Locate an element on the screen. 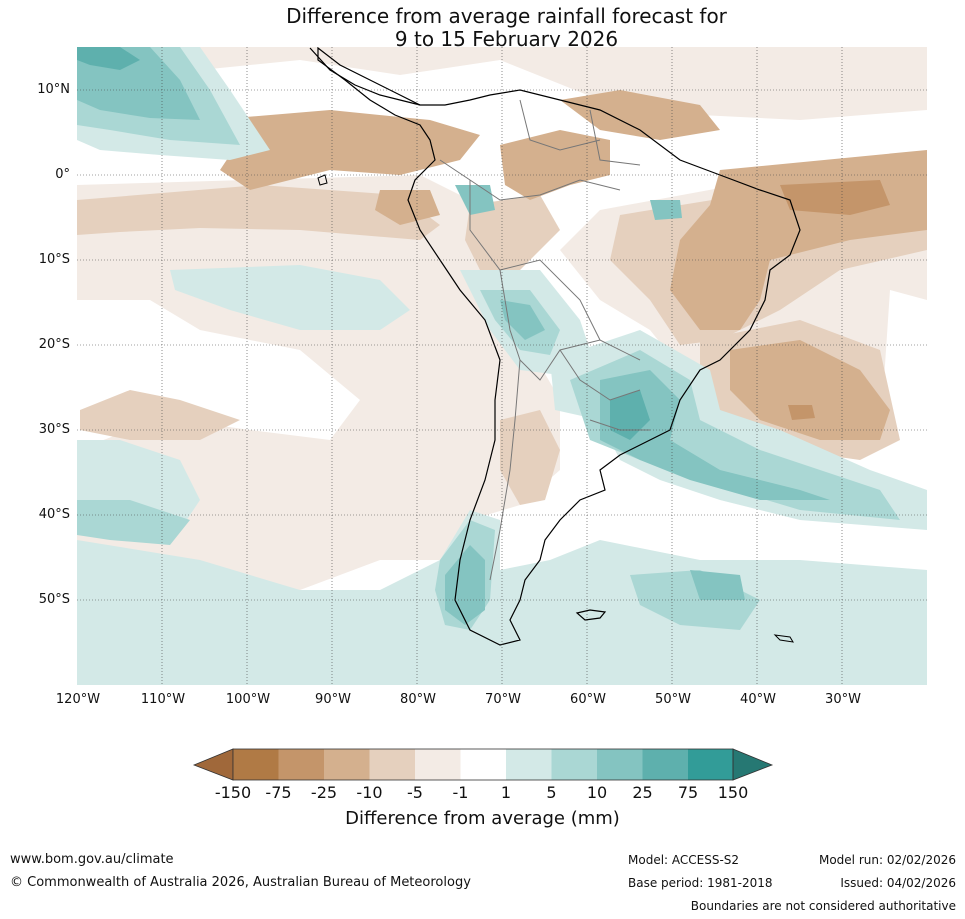  colorbar-tick: 5 is located at coordinates (551, 792).